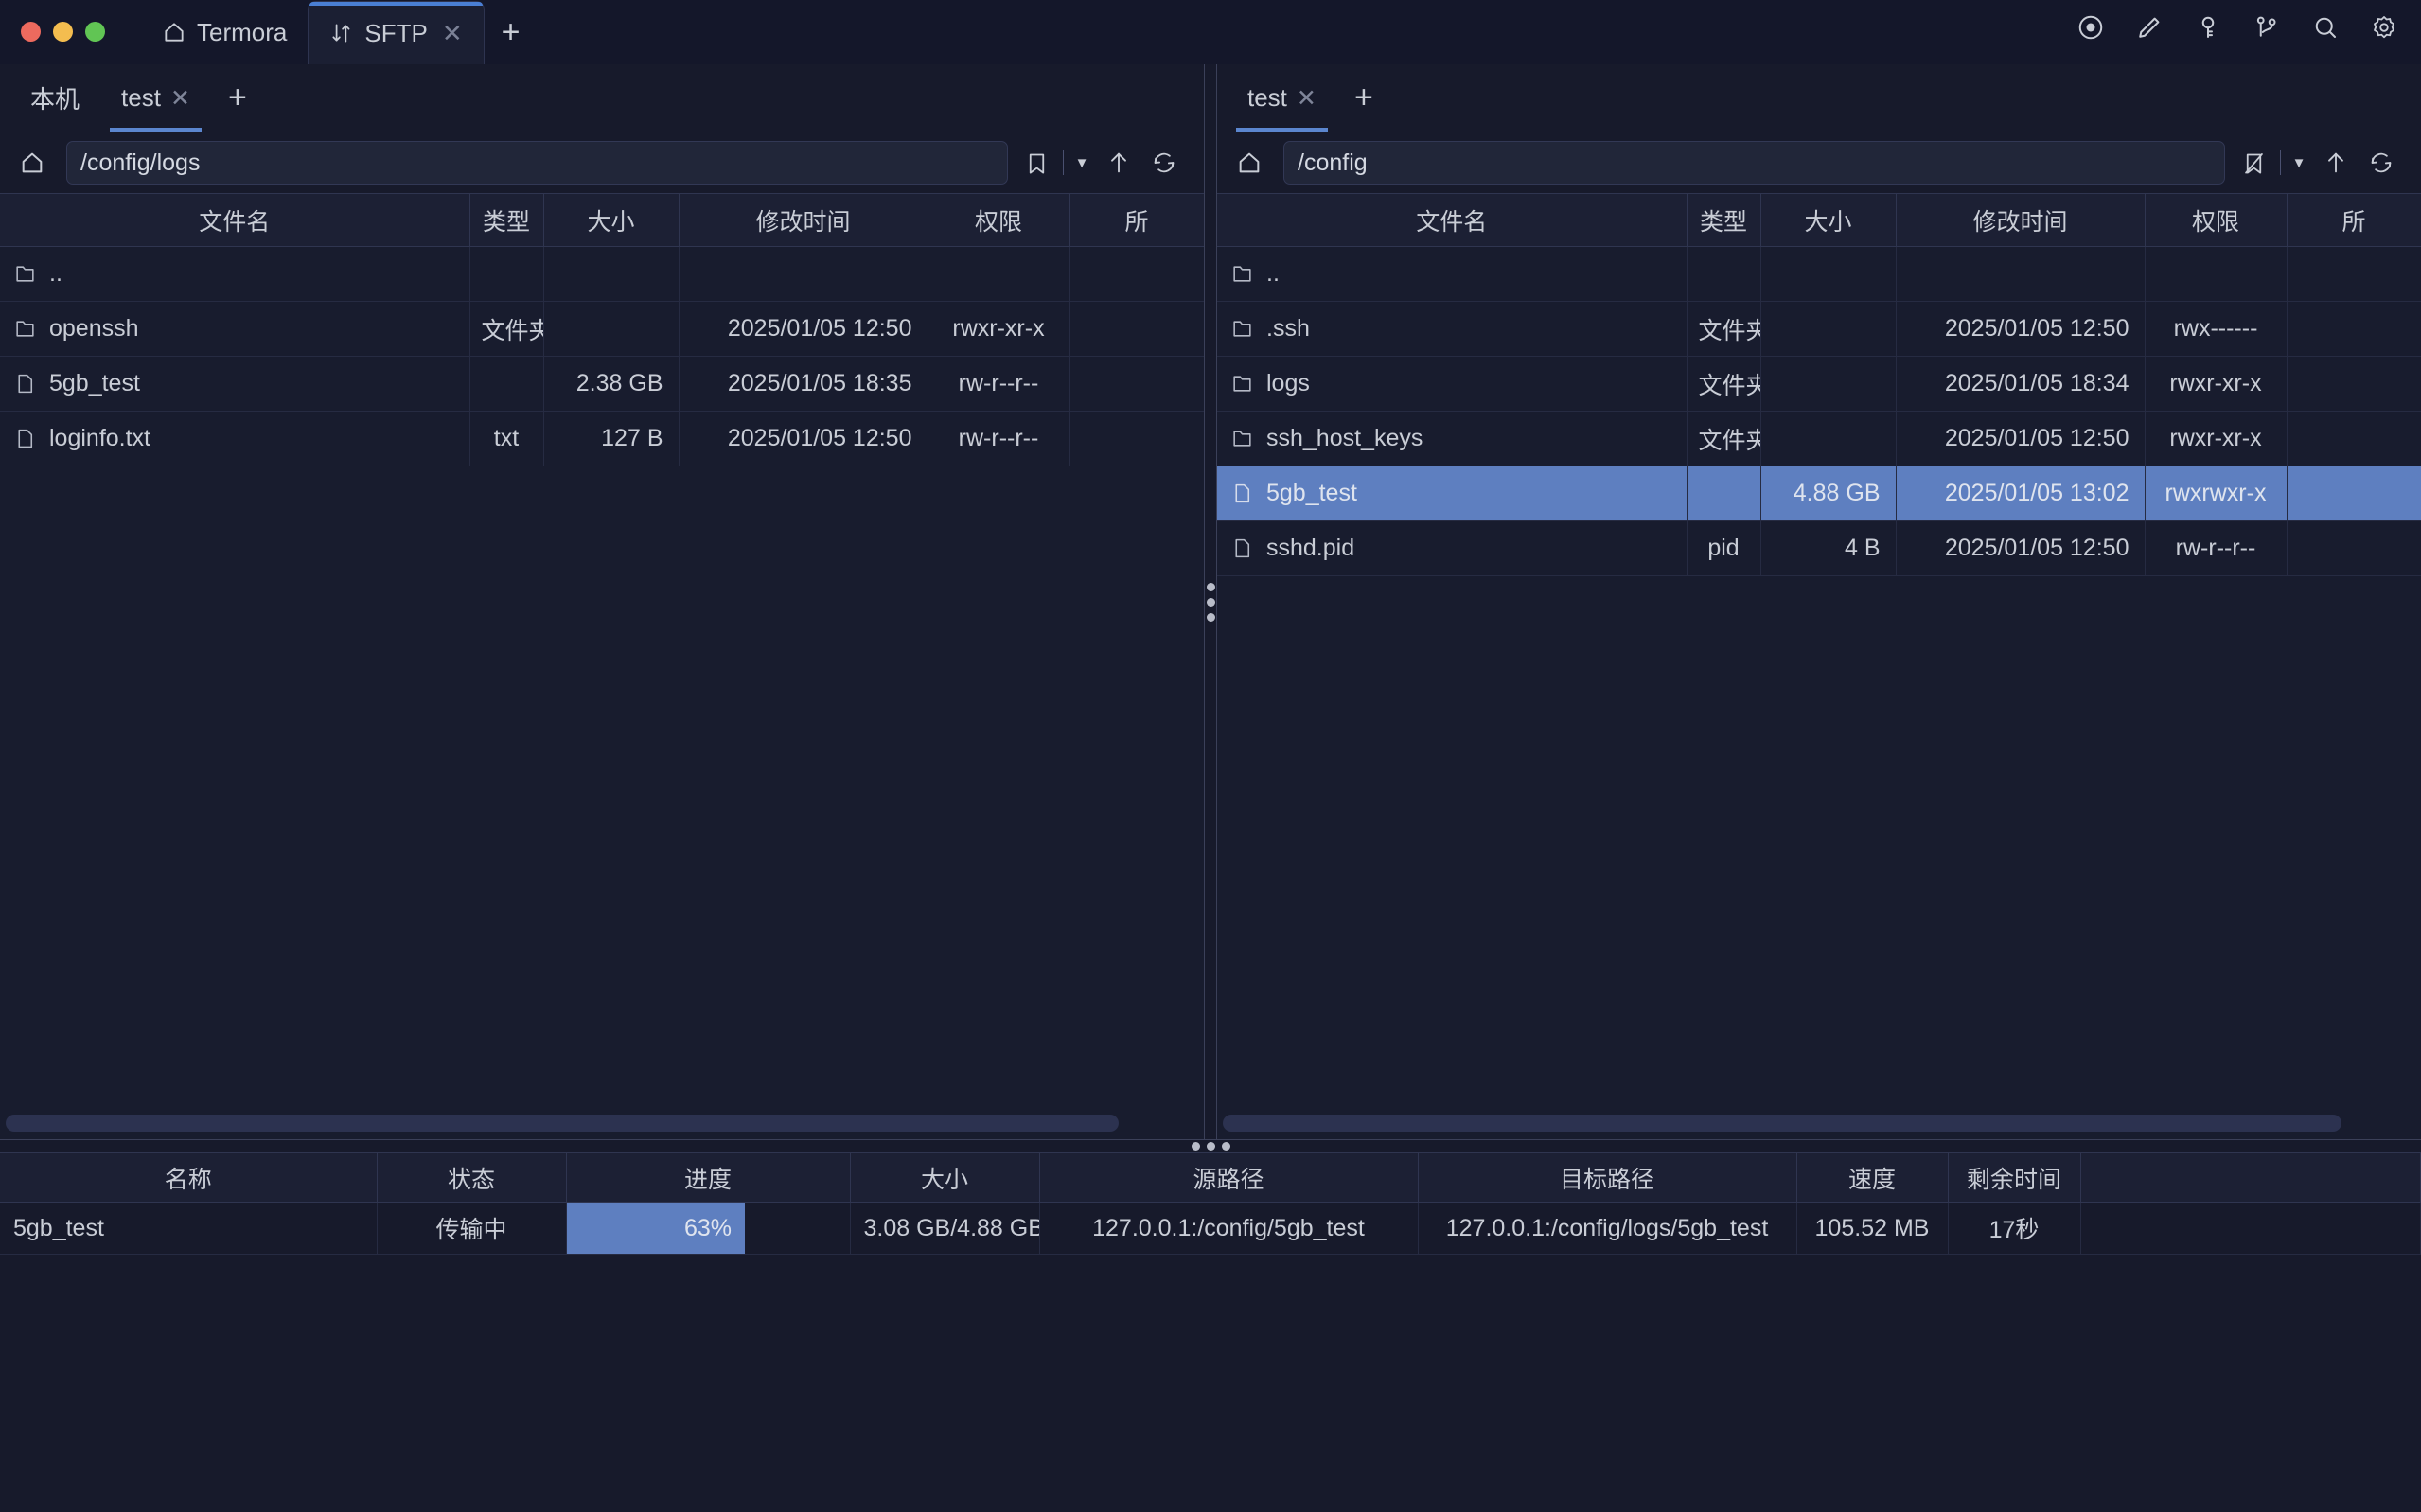  Describe the element at coordinates (63, 32) in the screenshot. I see `minimize-window-button` at that location.